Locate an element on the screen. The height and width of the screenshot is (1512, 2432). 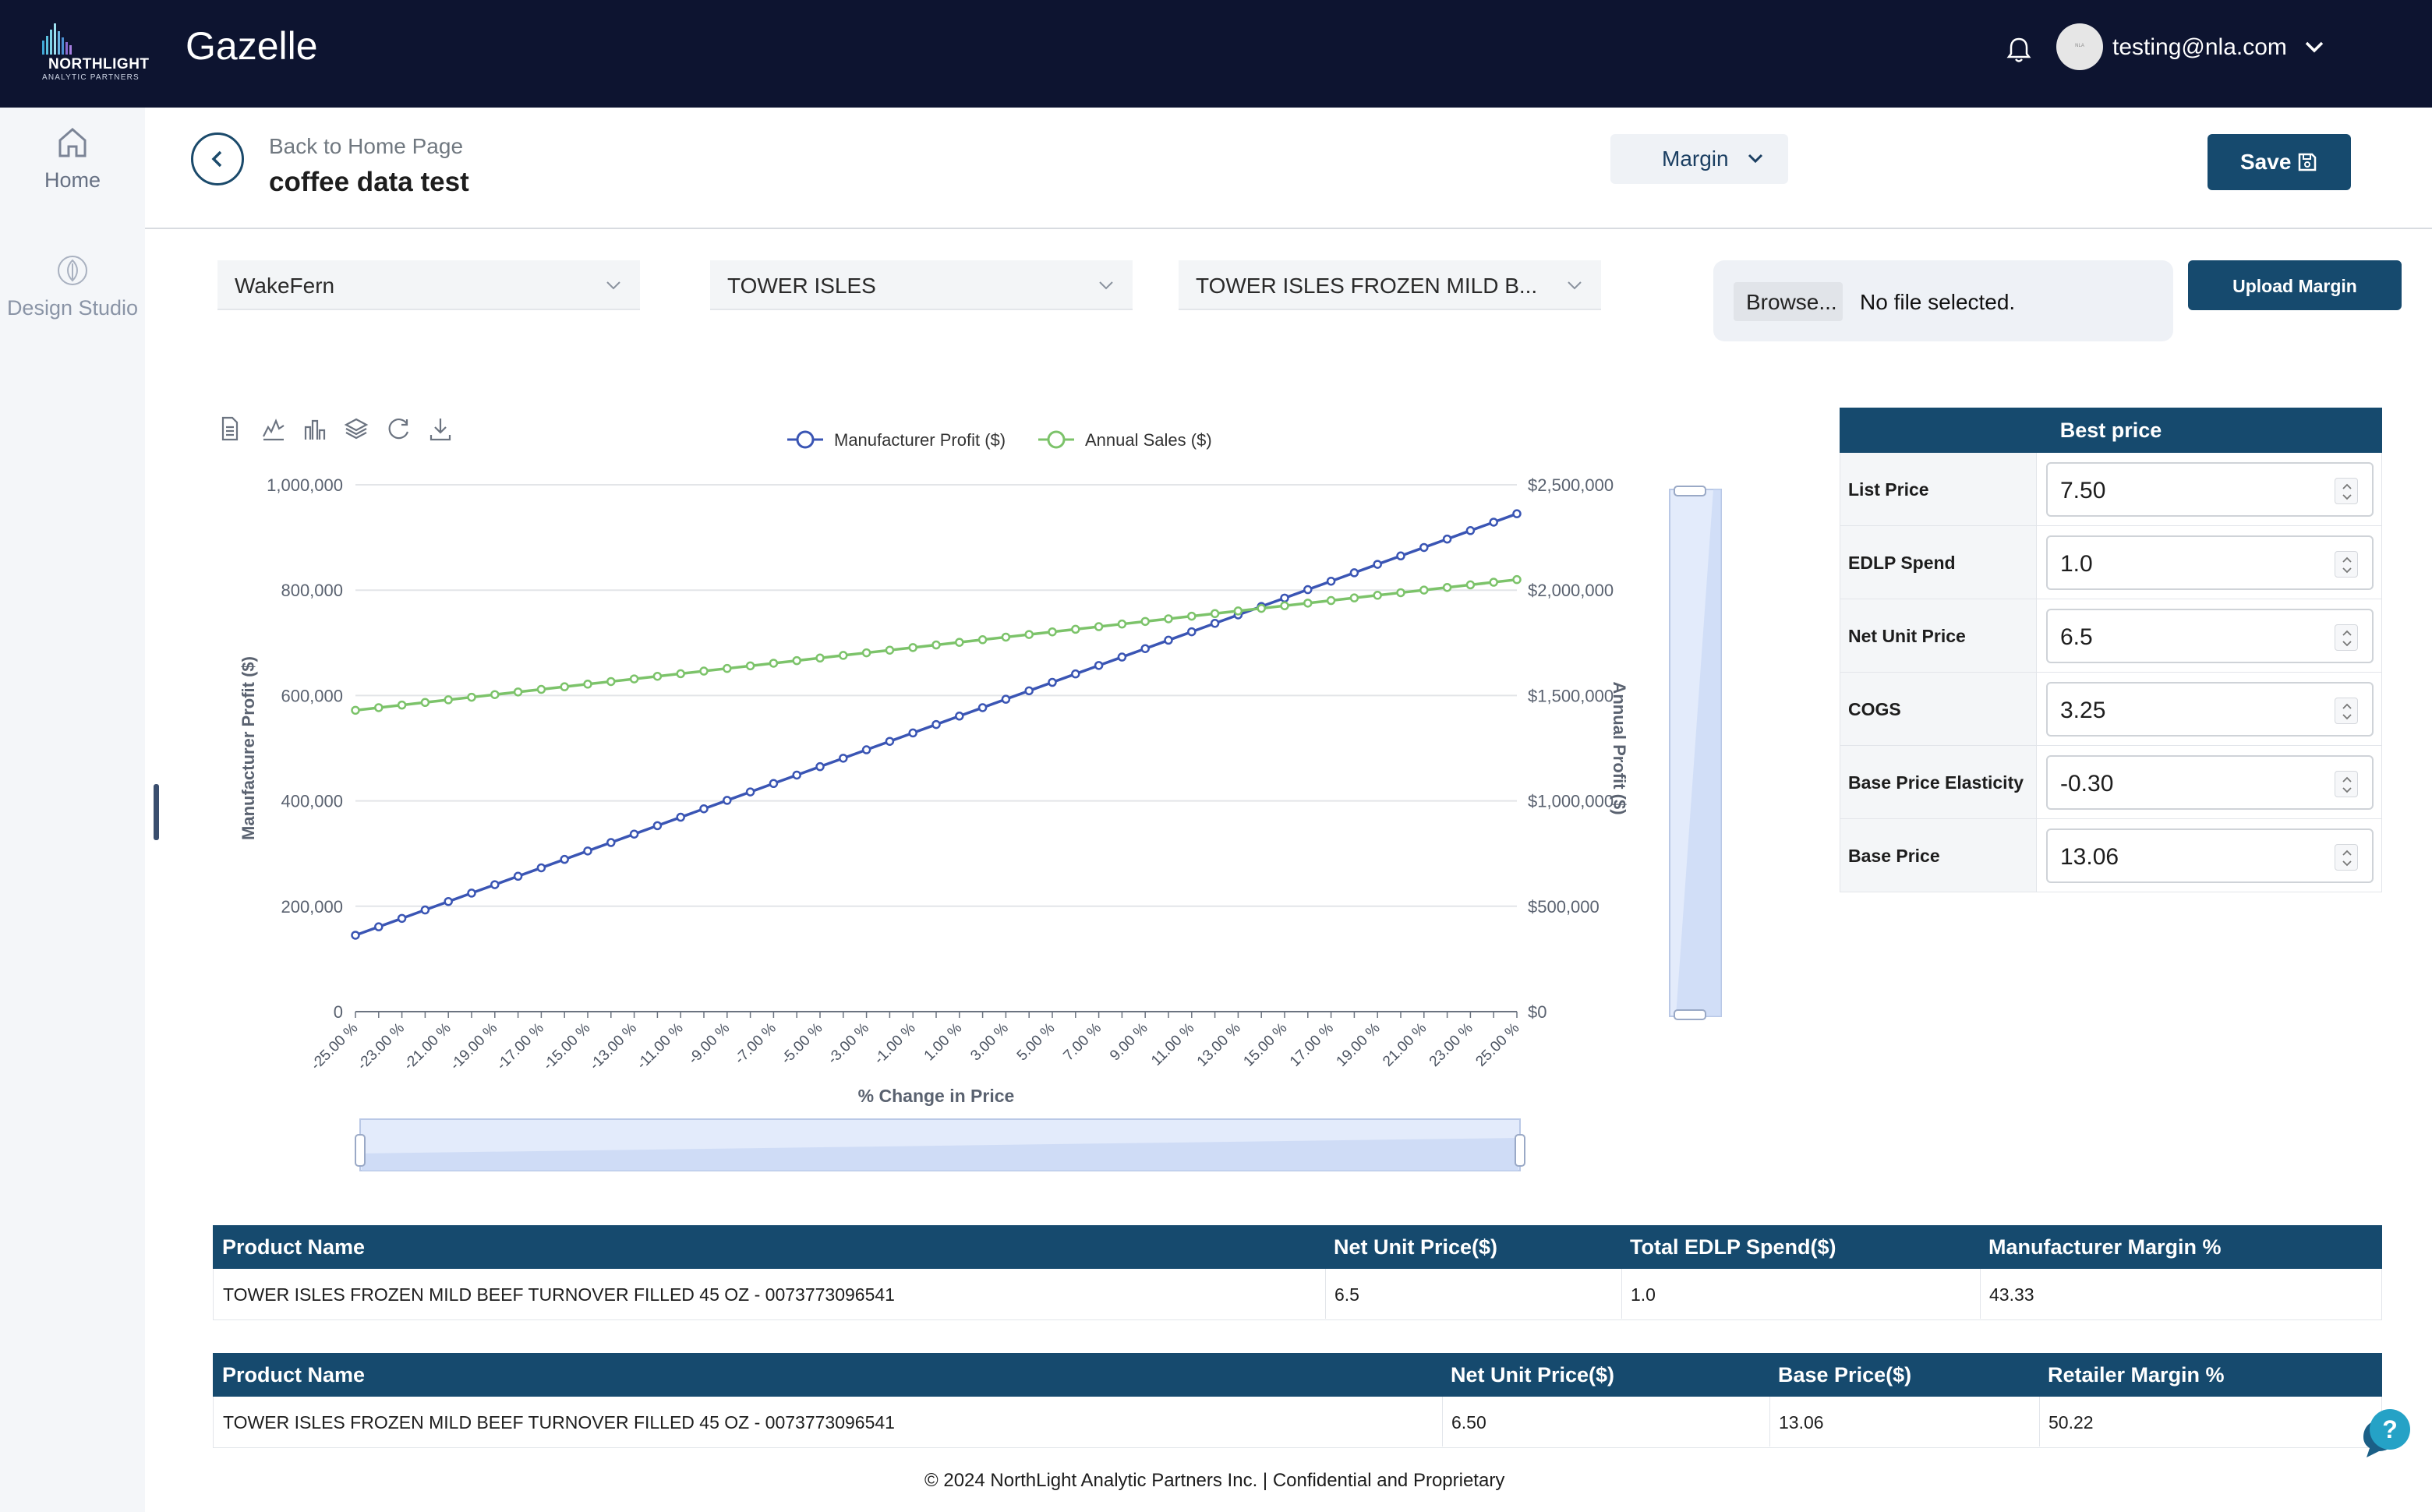
best-price-row-edlp-spend: EDLP Spend 1.0 is located at coordinates (2111, 562).